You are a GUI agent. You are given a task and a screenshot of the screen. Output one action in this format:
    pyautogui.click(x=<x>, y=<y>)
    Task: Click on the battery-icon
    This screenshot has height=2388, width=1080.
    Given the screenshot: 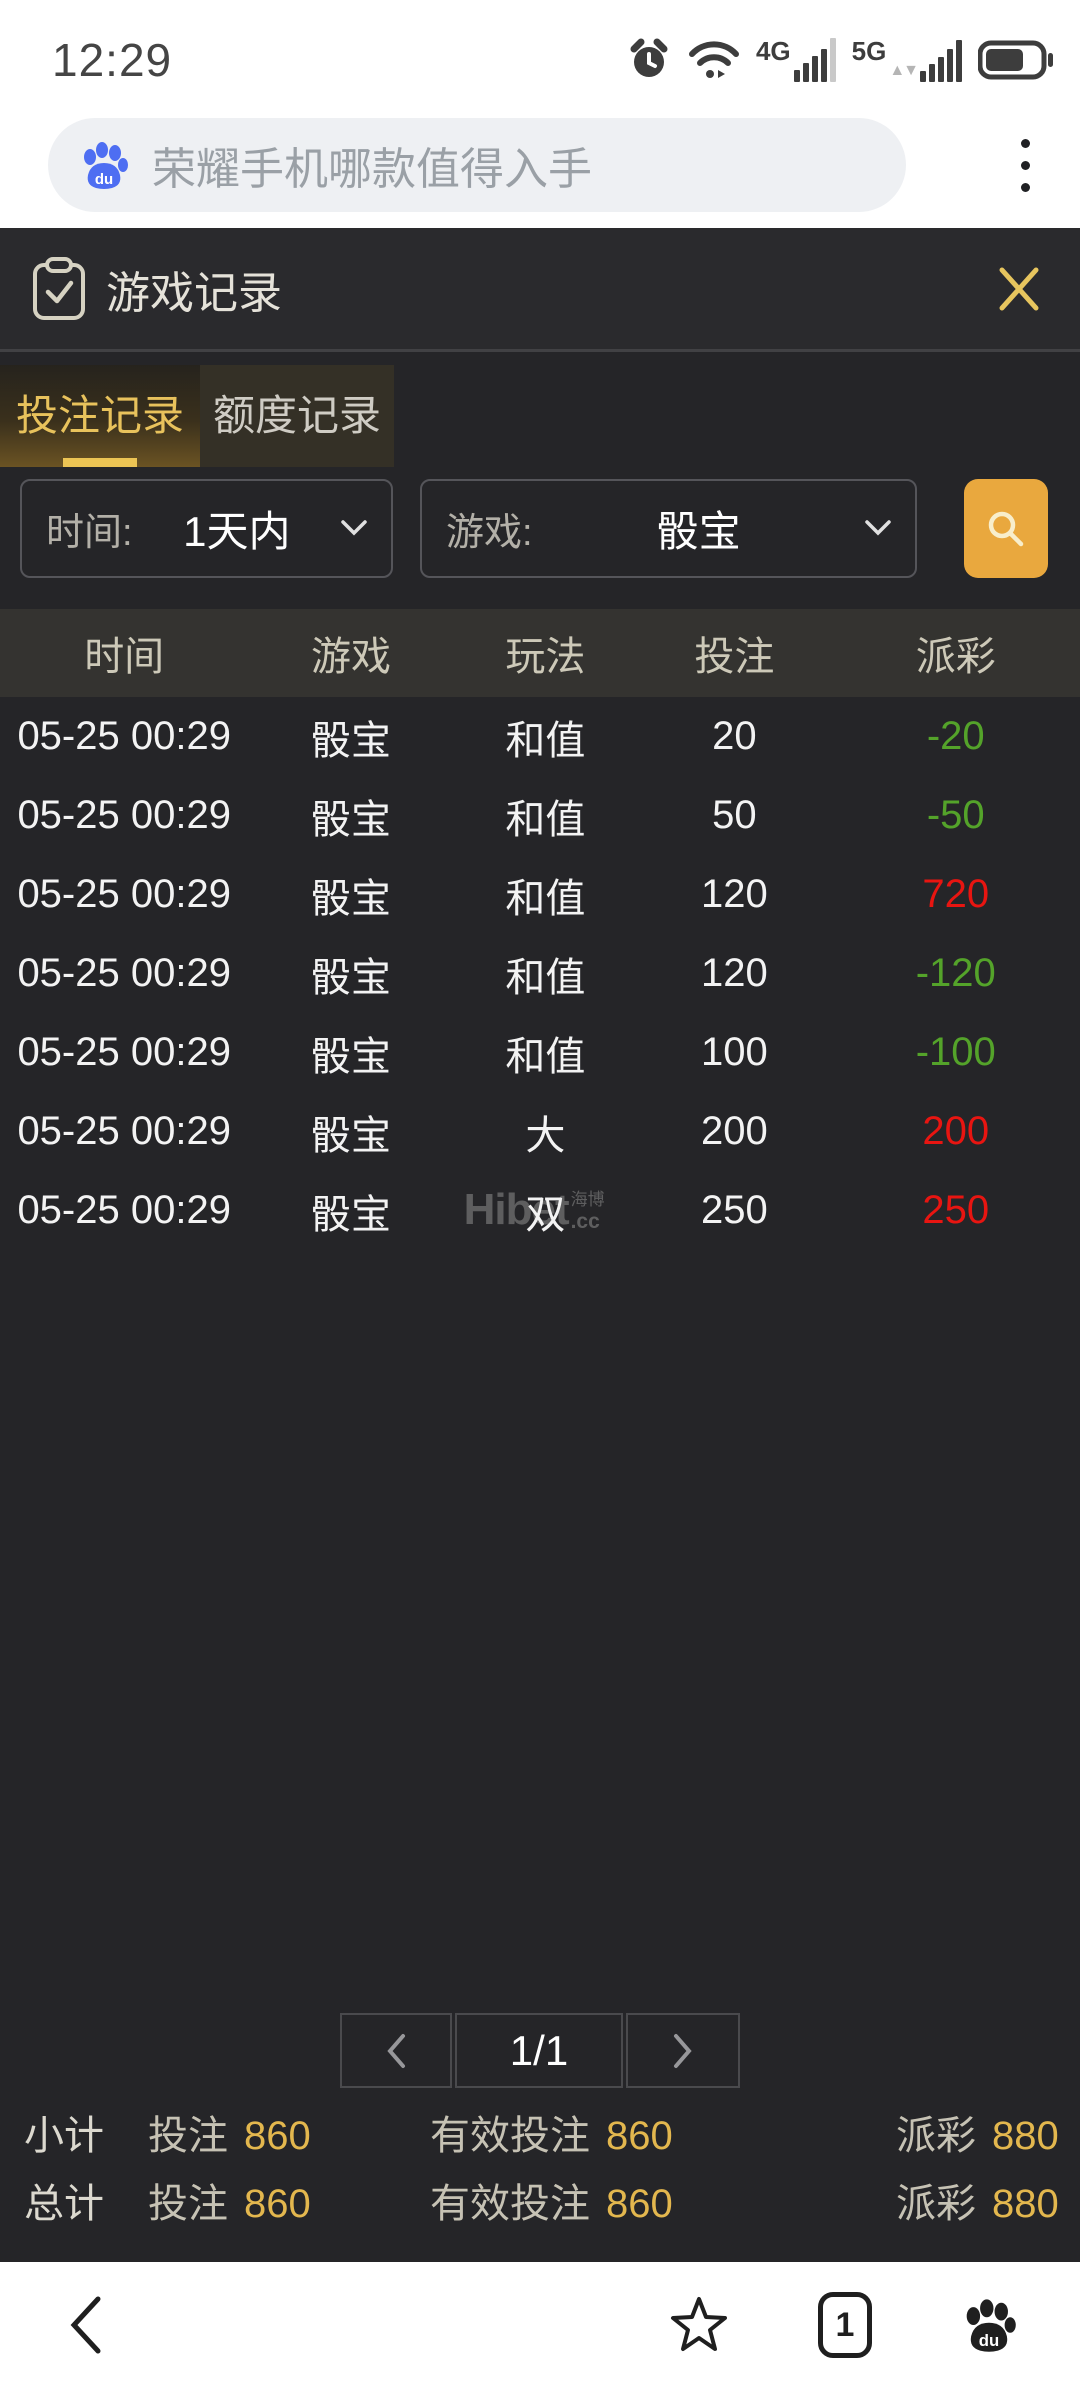 What is the action you would take?
    pyautogui.click(x=1016, y=60)
    